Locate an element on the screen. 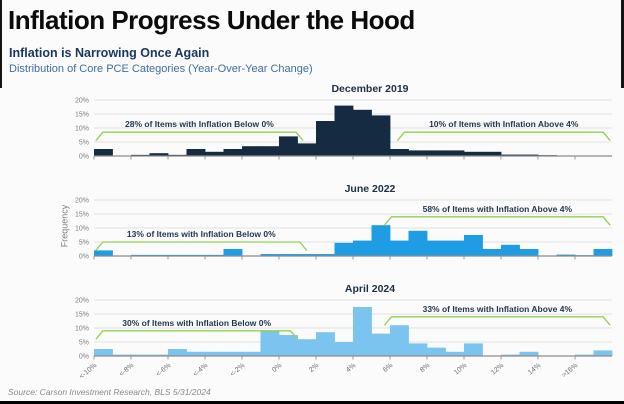 Image resolution: width=624 pixels, height=404 pixels. x-tick-label: <-8% is located at coordinates (126, 370).